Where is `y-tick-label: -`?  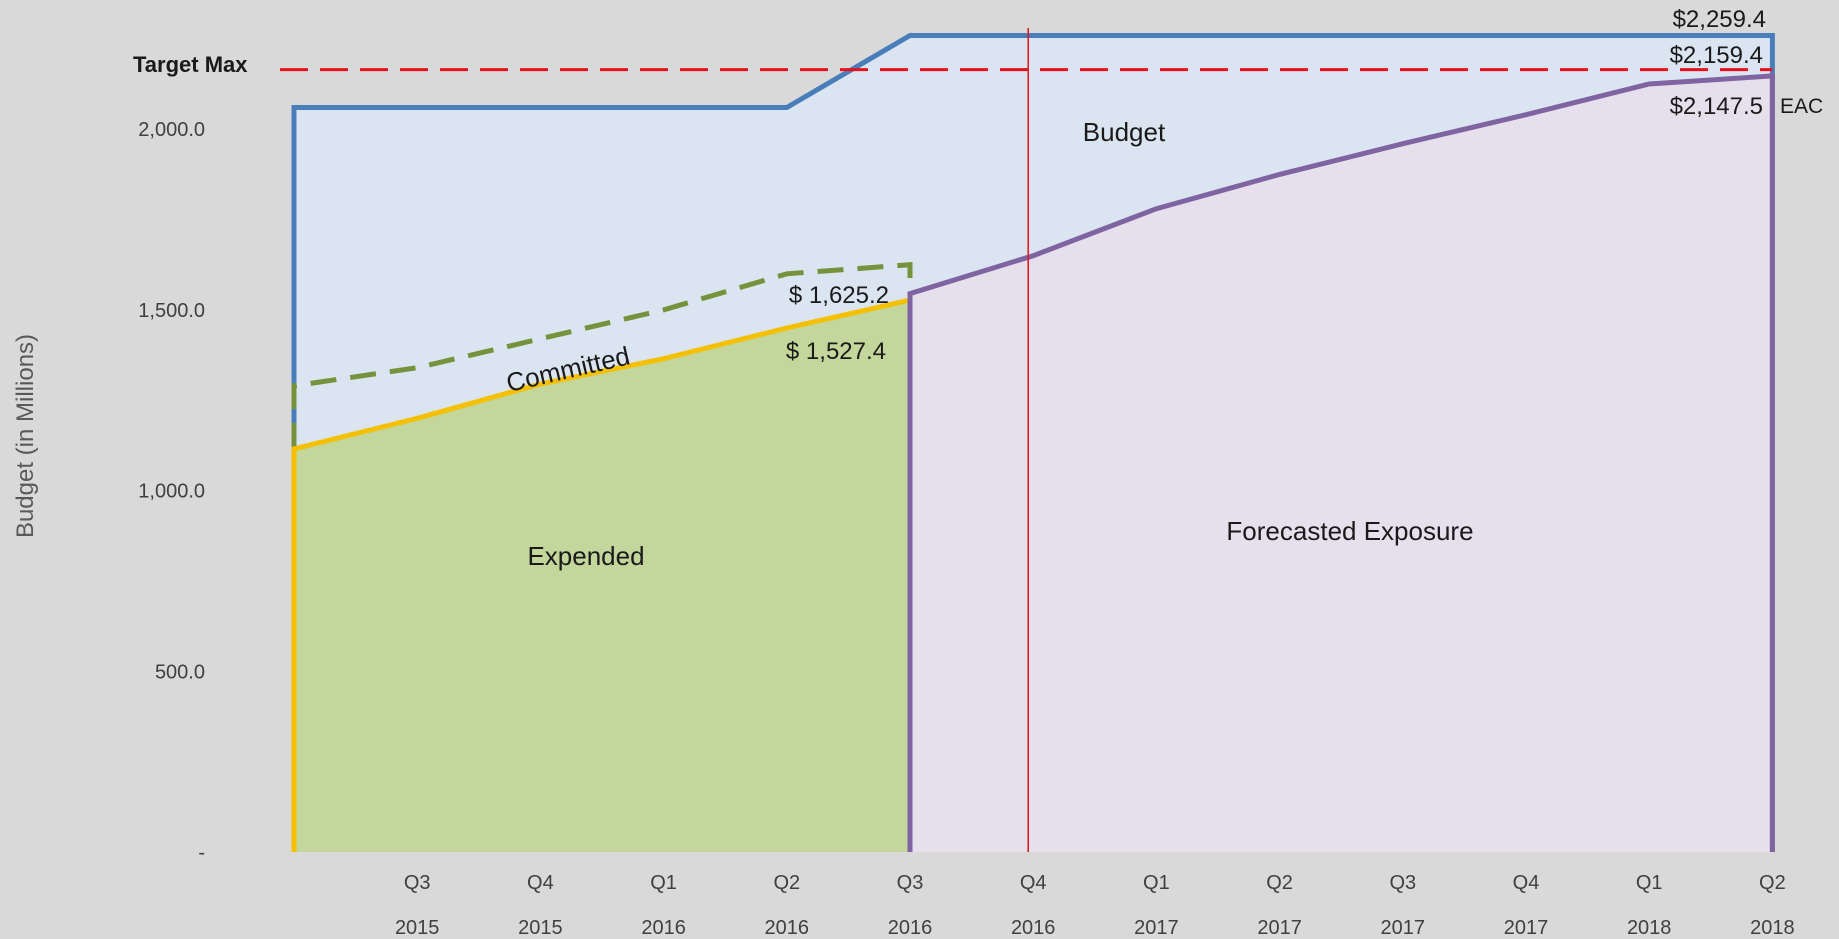
y-tick-label: - is located at coordinates (201, 853).